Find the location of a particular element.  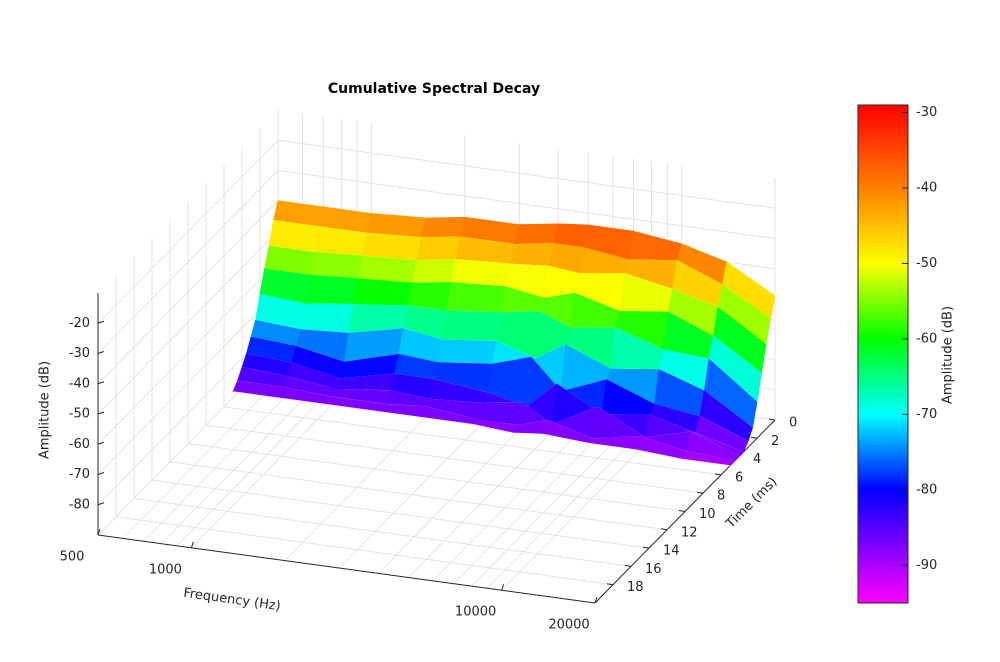

y-tick-label: 6 is located at coordinates (739, 477).